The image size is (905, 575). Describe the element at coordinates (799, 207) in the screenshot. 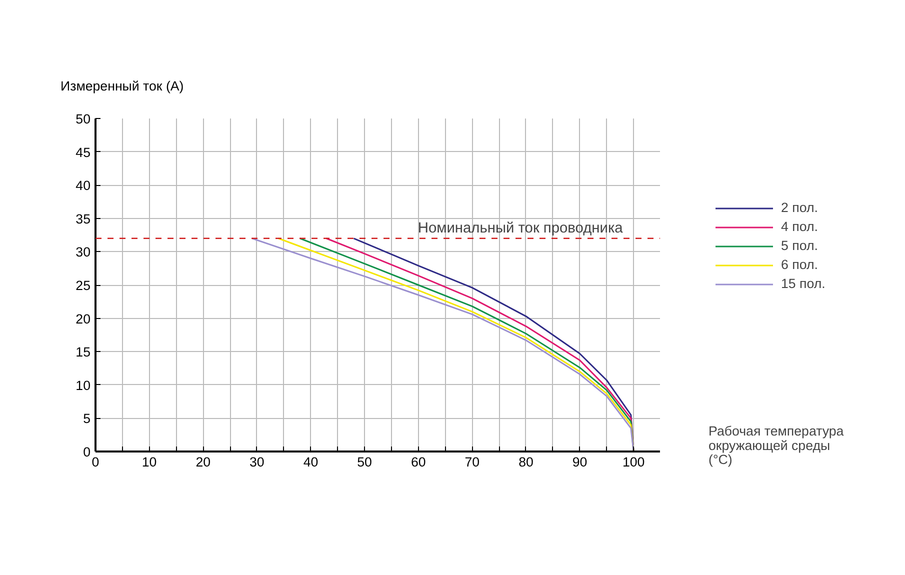

I see `legend-label: 2 пол.` at that location.